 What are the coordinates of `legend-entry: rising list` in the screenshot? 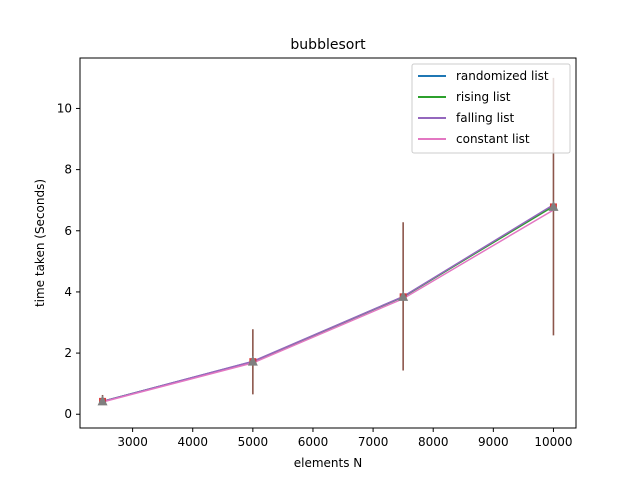 It's located at (464, 97).